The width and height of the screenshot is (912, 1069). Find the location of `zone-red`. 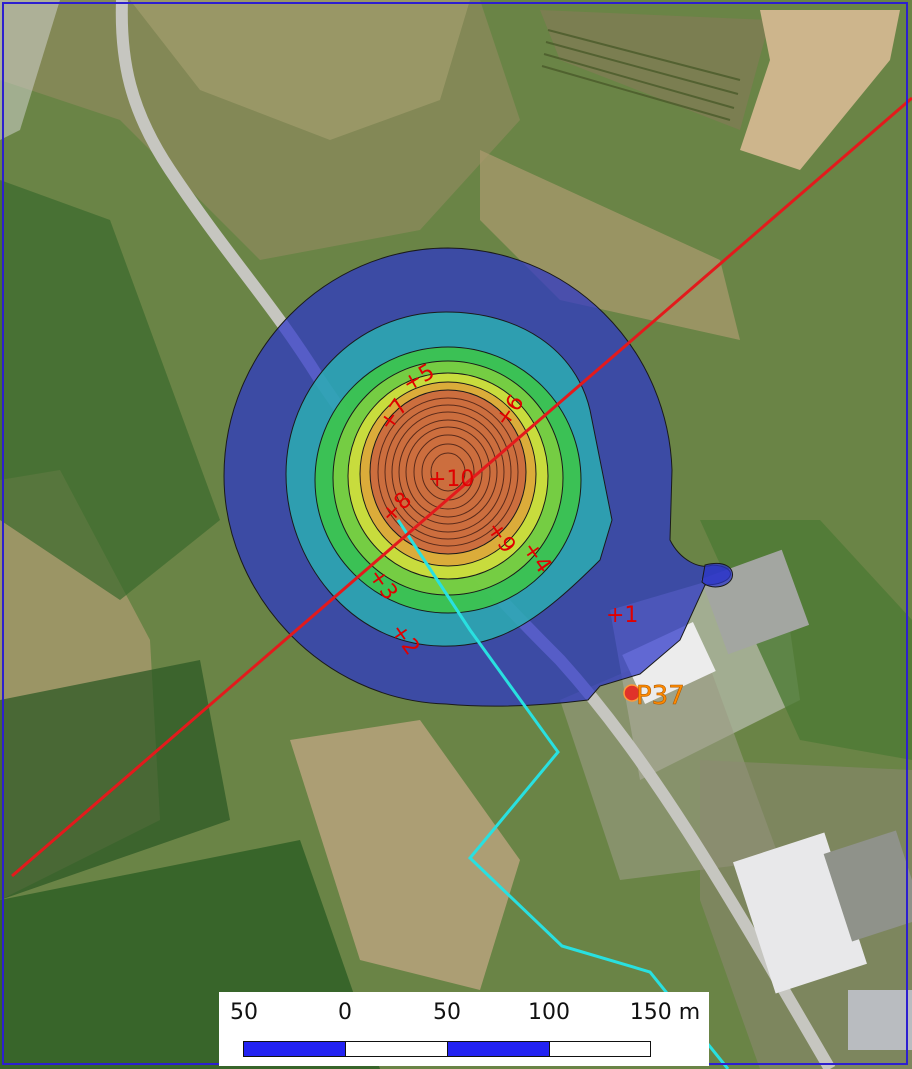

zone-red is located at coordinates (448, 472).